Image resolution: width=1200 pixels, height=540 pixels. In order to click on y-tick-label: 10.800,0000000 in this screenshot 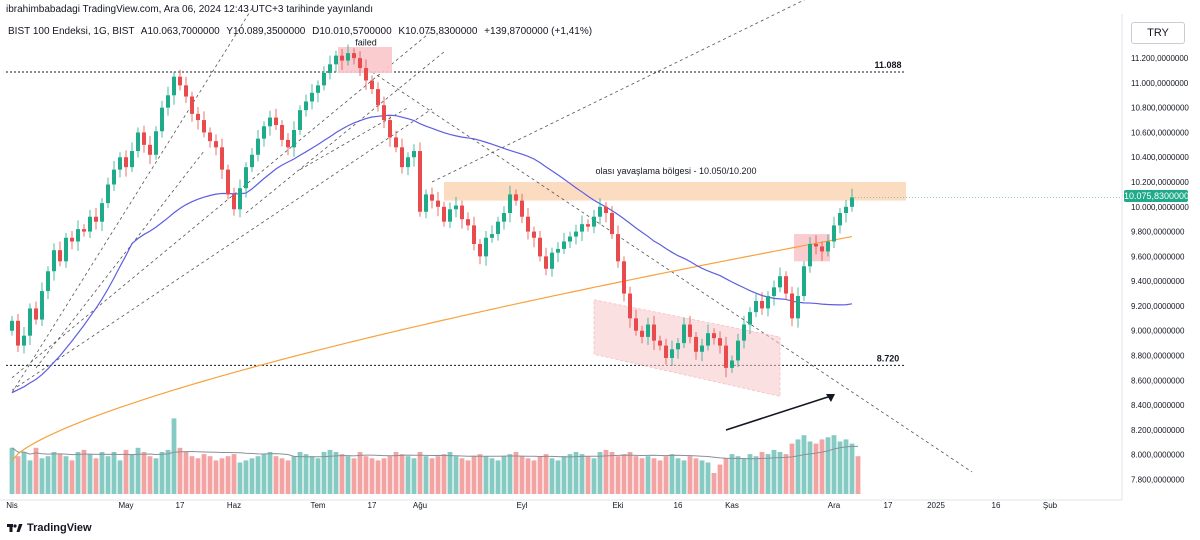, I will do `click(1160, 108)`.